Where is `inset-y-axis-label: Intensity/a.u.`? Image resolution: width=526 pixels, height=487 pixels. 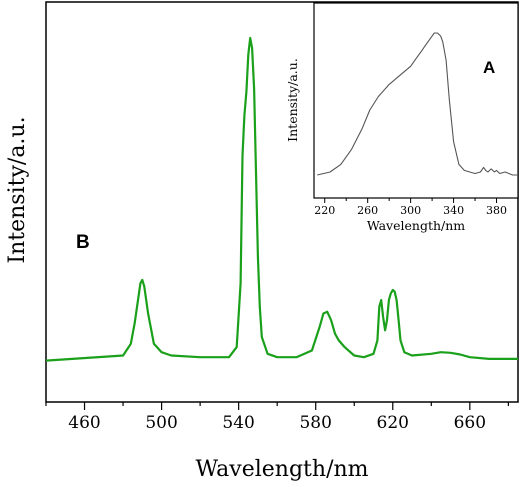
inset-y-axis-label: Intensity/a.u. is located at coordinates (292, 100).